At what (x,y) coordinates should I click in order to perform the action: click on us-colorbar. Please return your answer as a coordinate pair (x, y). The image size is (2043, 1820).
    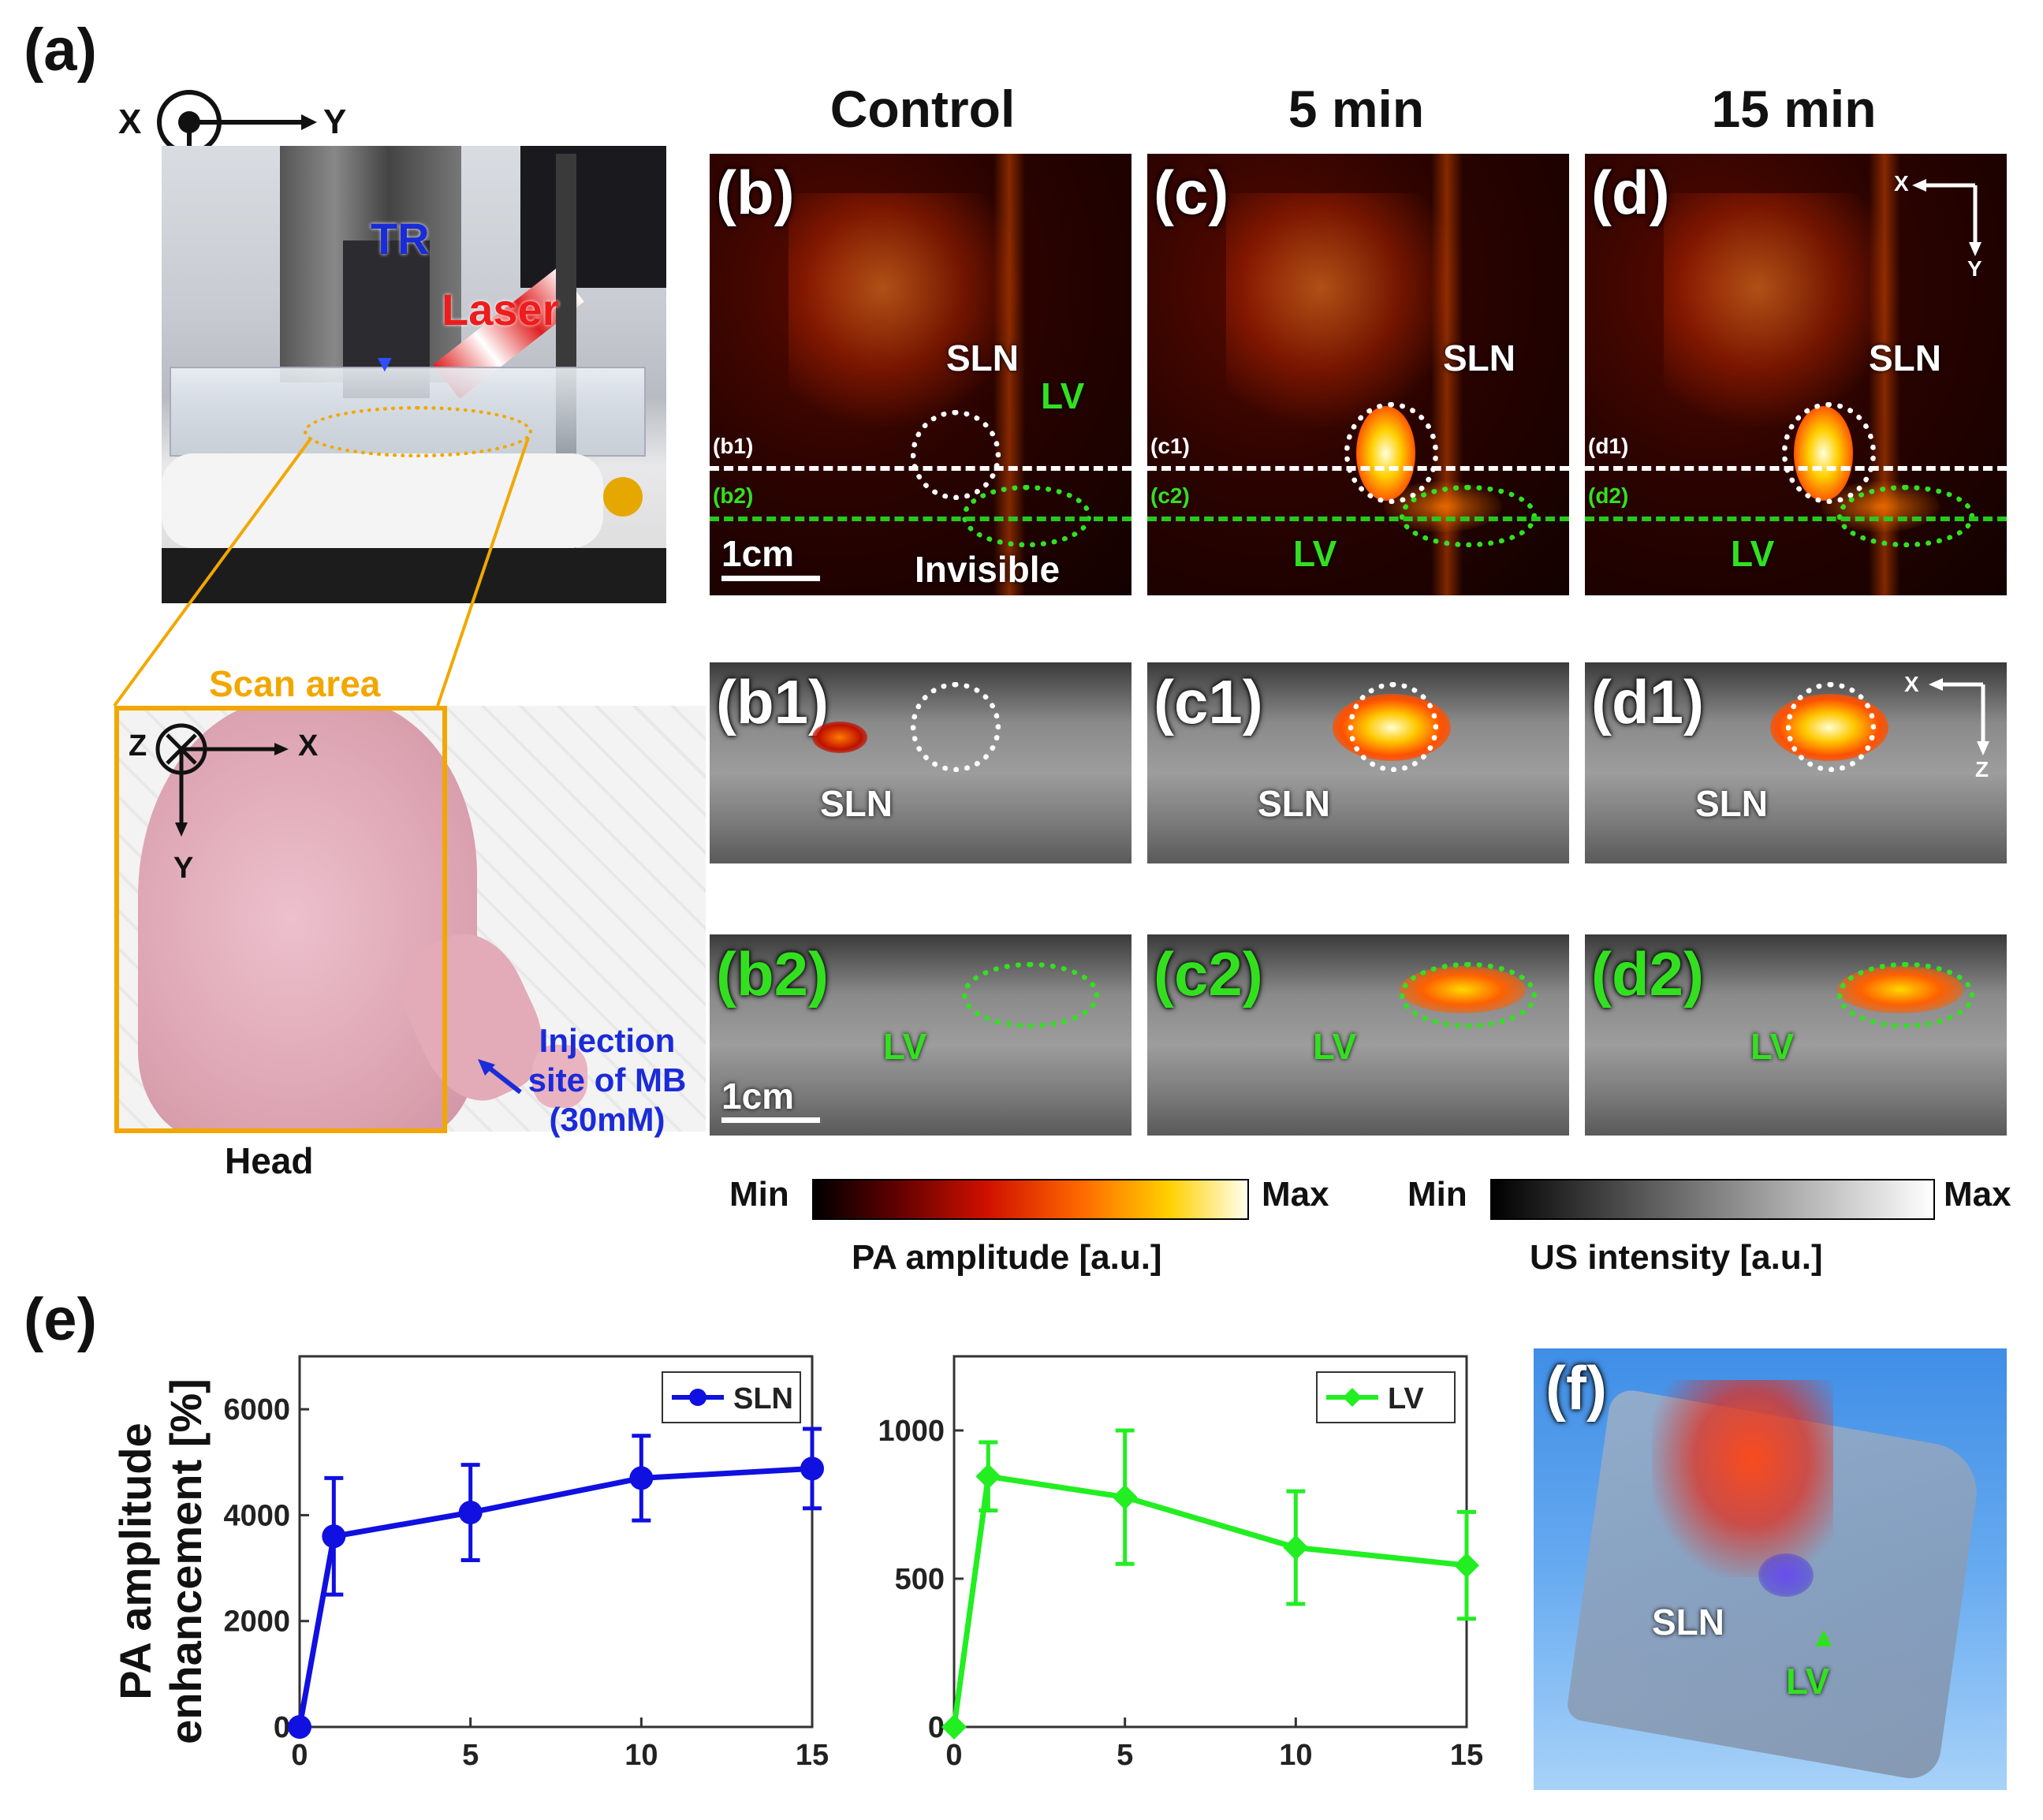
    Looking at the image, I should click on (1712, 1199).